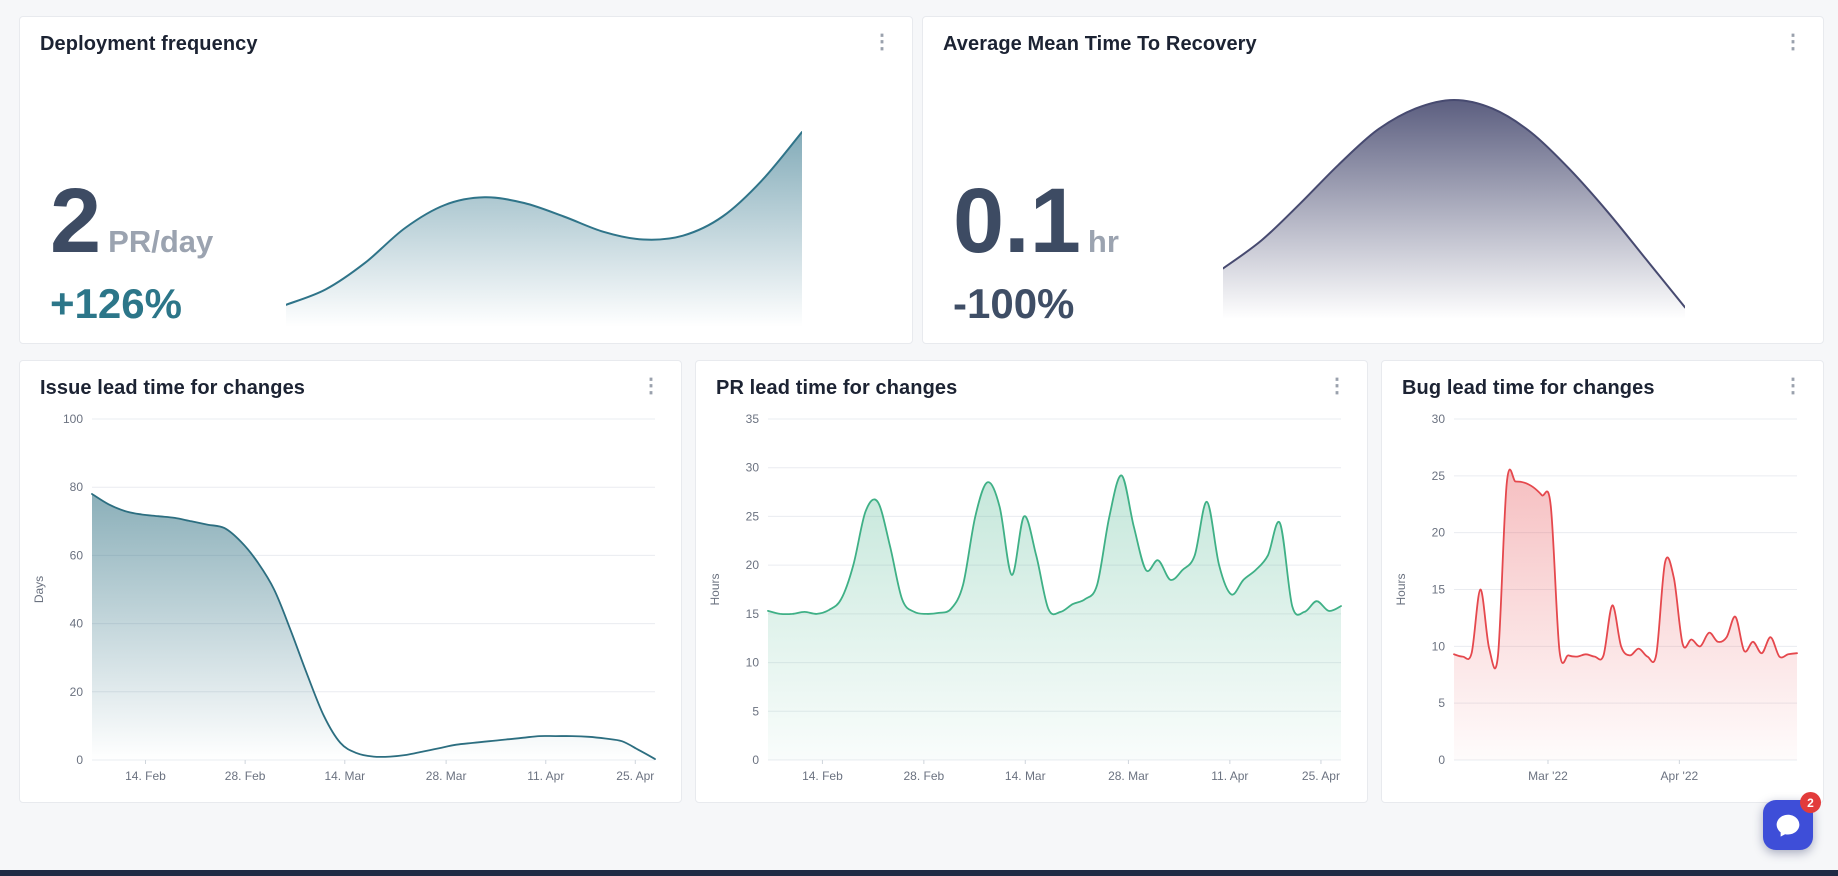 This screenshot has height=876, width=1838. What do you see at coordinates (116, 303) in the screenshot?
I see `kpi-delta: +126%` at bounding box center [116, 303].